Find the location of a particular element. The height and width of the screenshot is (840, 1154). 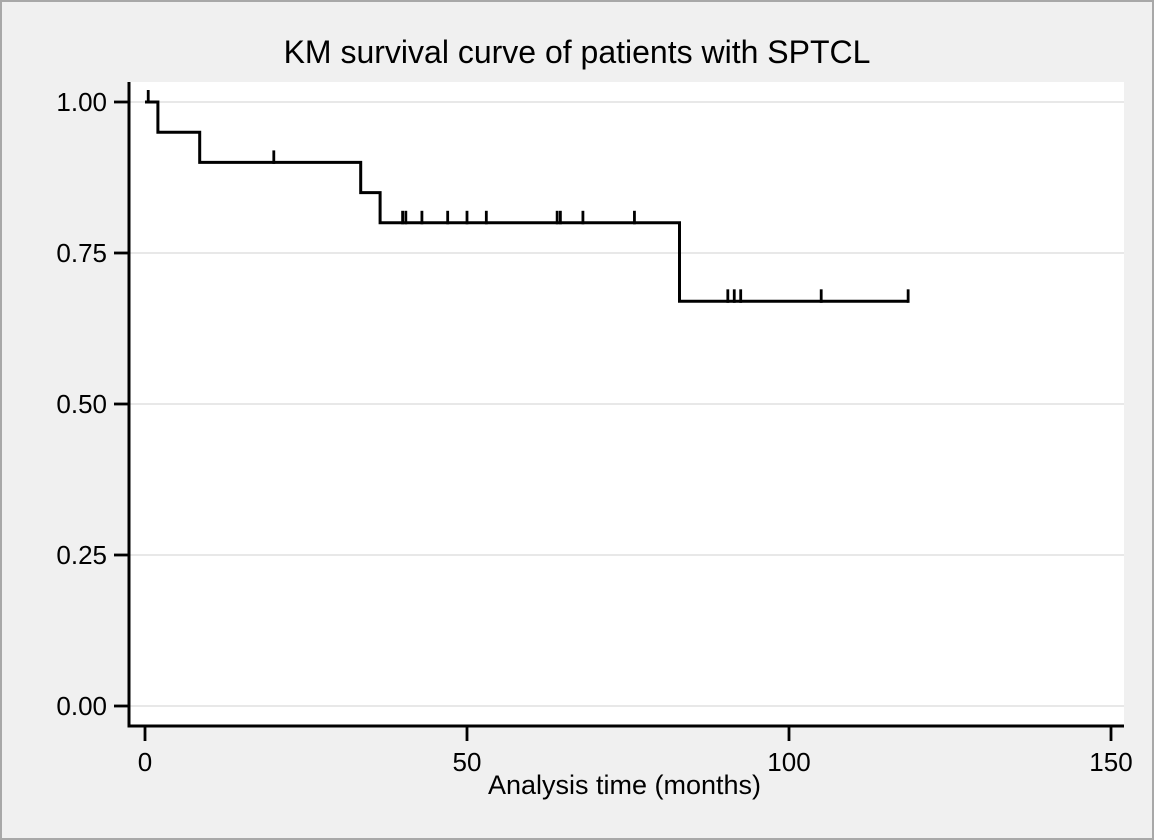

x-tick-label: 100 is located at coordinates (788, 762).